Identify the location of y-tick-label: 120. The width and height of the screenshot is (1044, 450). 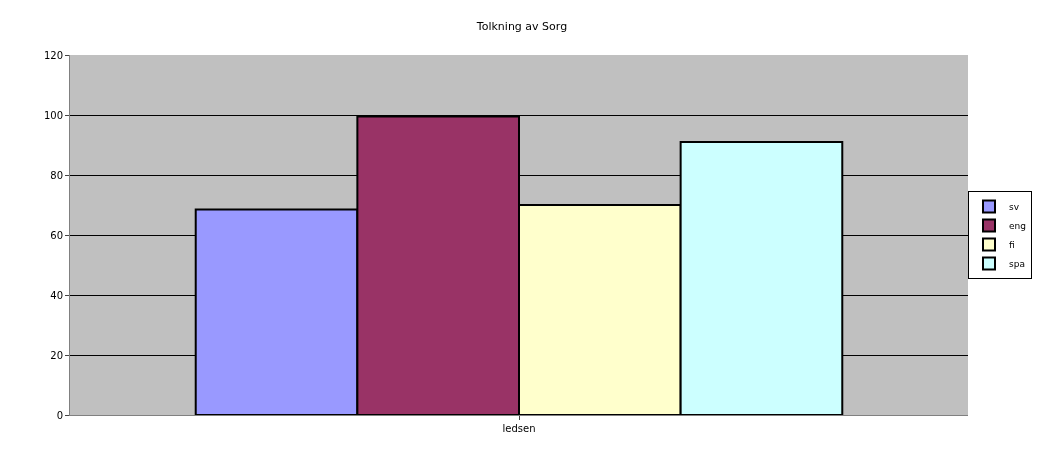
(53, 55).